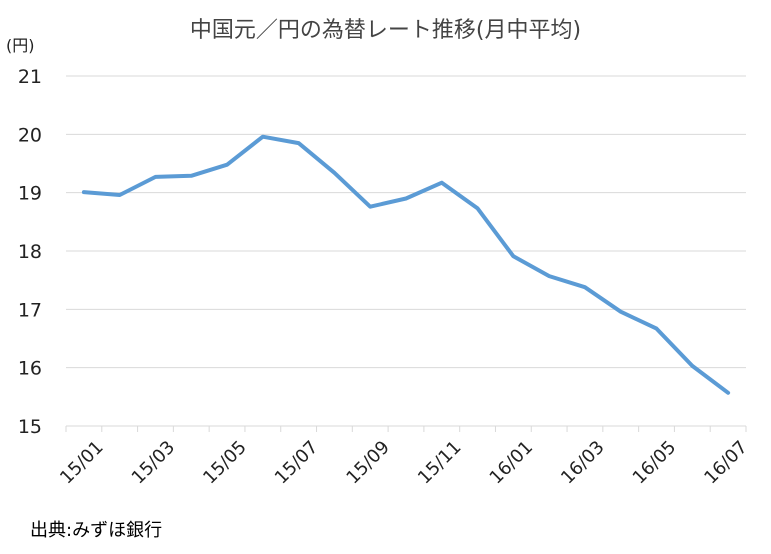 This screenshot has height=554, width=771. What do you see at coordinates (30, 252) in the screenshot?
I see `y-tick-label: 18` at bounding box center [30, 252].